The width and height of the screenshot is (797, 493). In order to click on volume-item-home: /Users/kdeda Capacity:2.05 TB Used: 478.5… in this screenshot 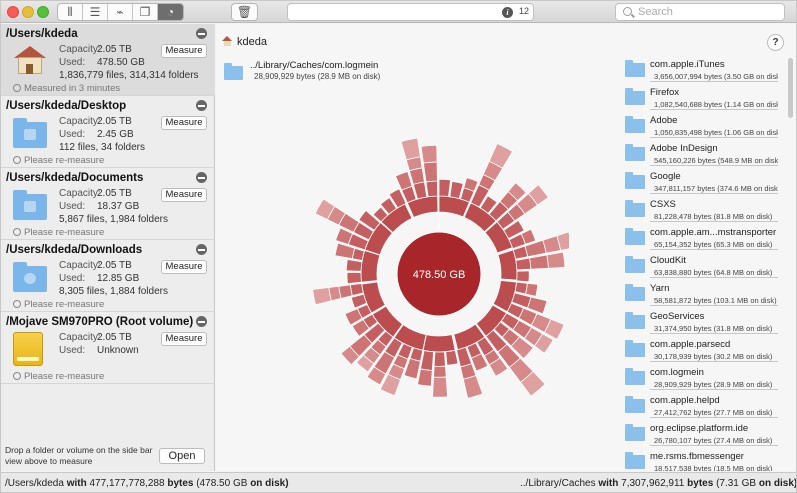, I will do `click(108, 60)`.